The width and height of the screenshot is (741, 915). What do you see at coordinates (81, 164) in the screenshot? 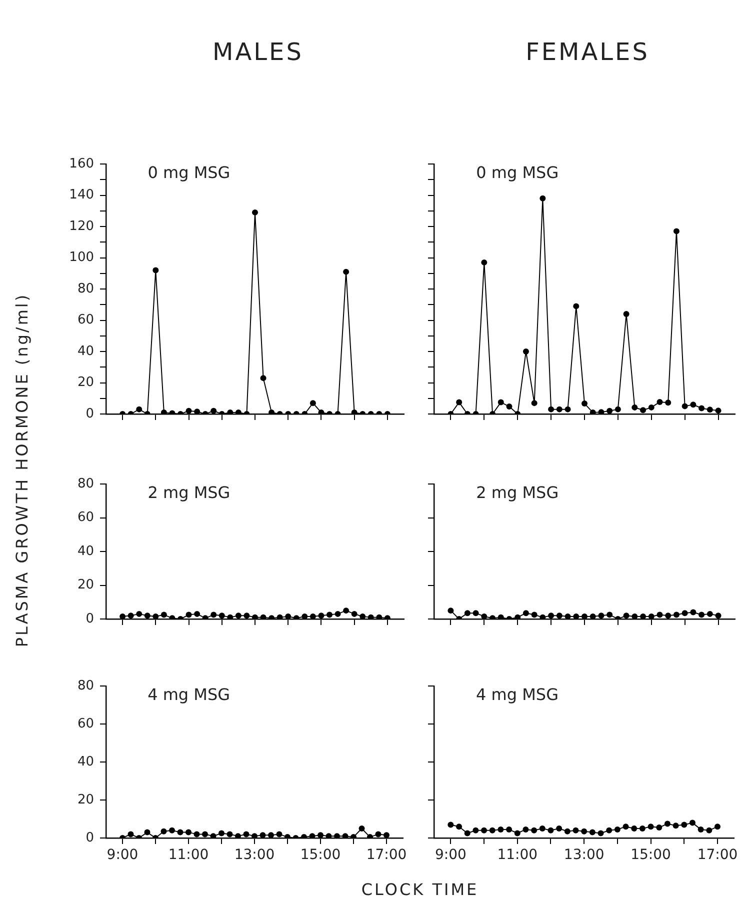
I see `y-tick-label: 160` at bounding box center [81, 164].